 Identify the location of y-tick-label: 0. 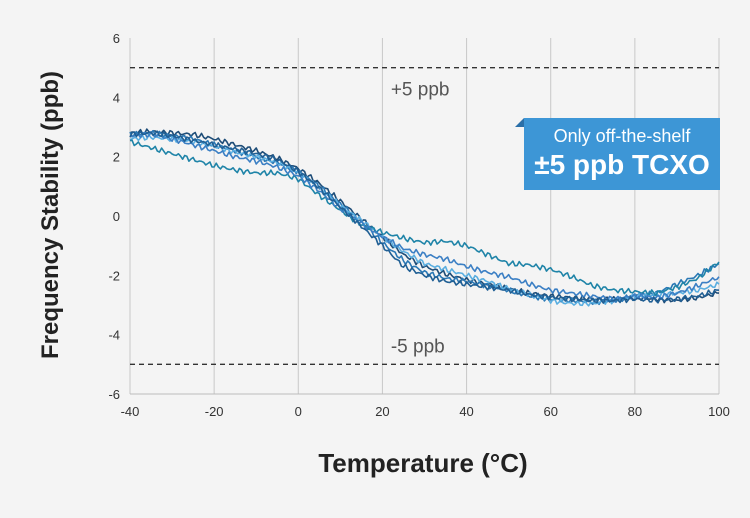
(116, 216).